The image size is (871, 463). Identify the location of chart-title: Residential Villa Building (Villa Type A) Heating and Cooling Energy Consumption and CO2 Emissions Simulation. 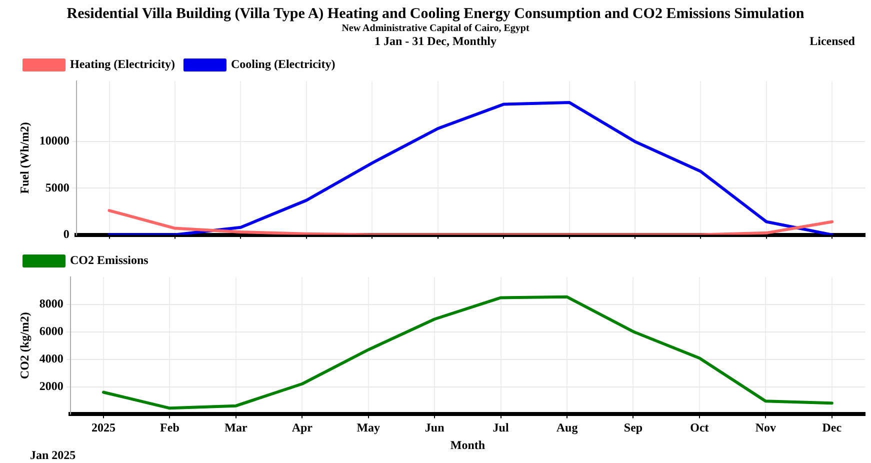
(436, 14).